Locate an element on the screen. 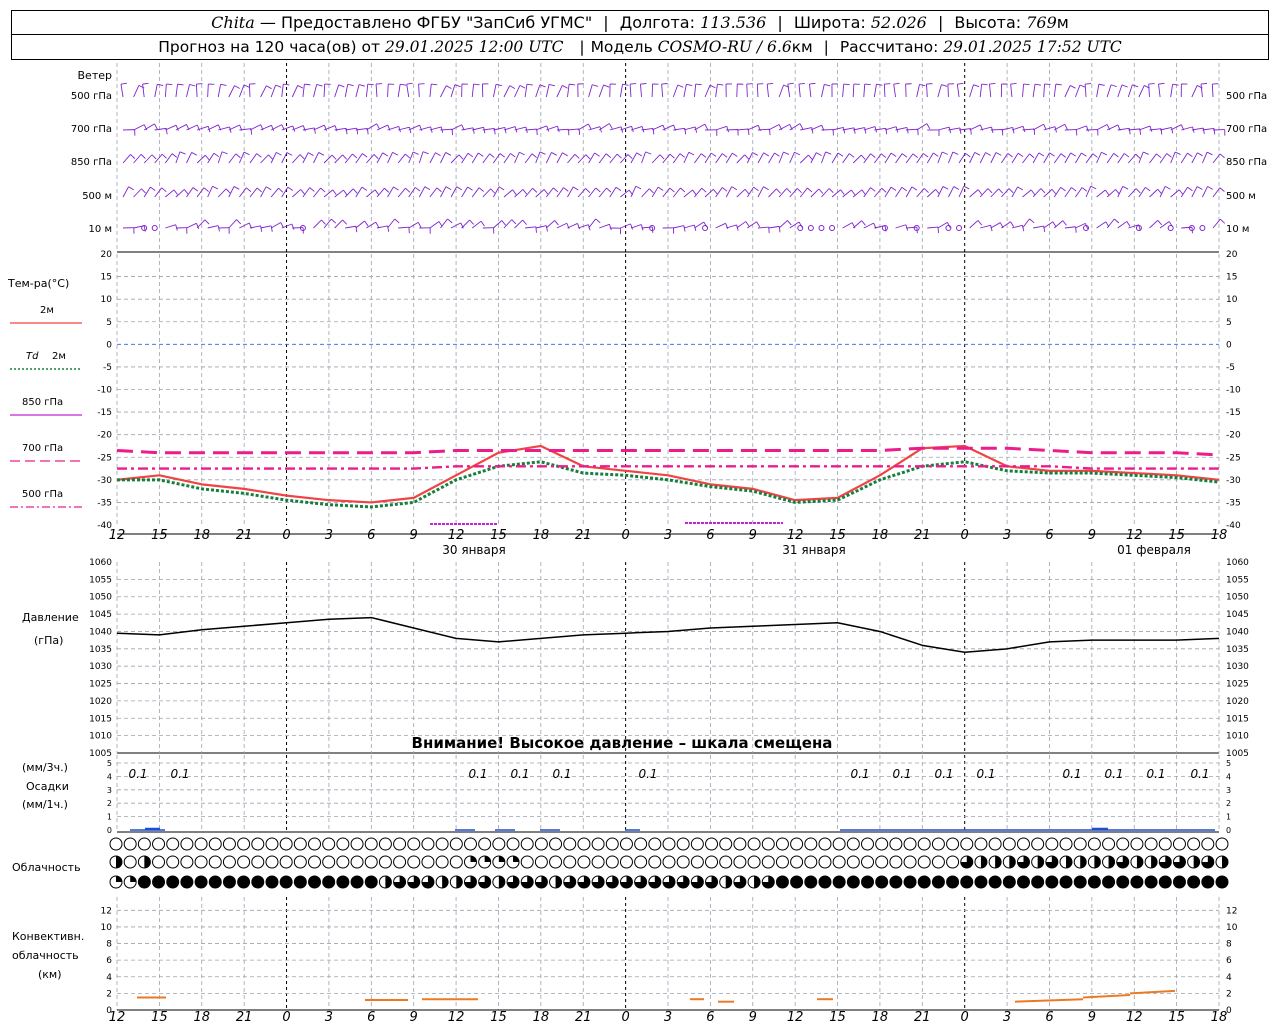 Image resolution: width=1280 pixels, height=1024 pixels. conv-tick-right: 0 is located at coordinates (1229, 1011).